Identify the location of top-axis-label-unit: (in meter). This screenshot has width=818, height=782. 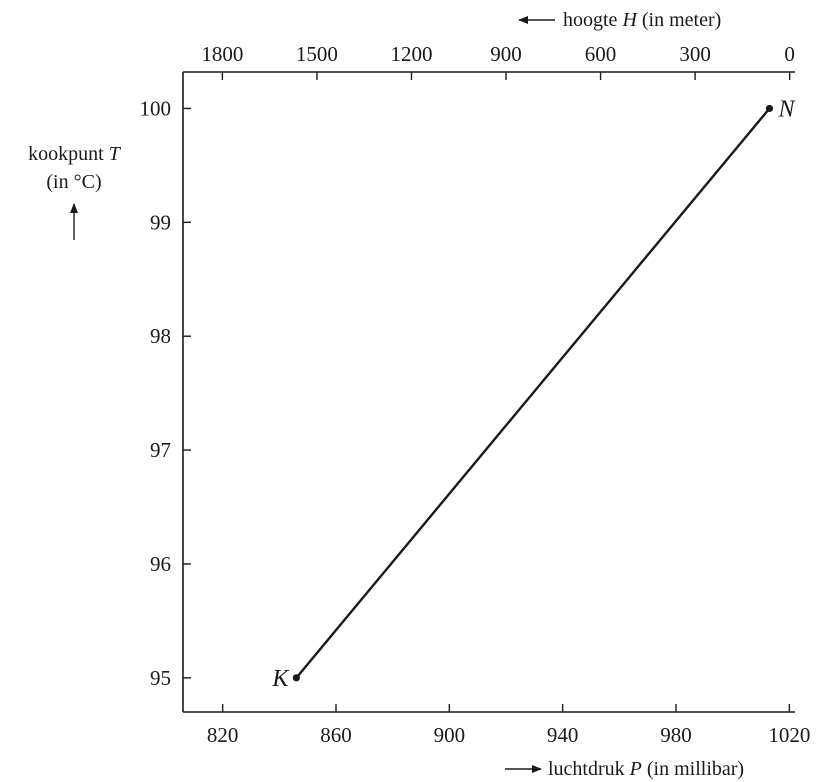
(679, 20).